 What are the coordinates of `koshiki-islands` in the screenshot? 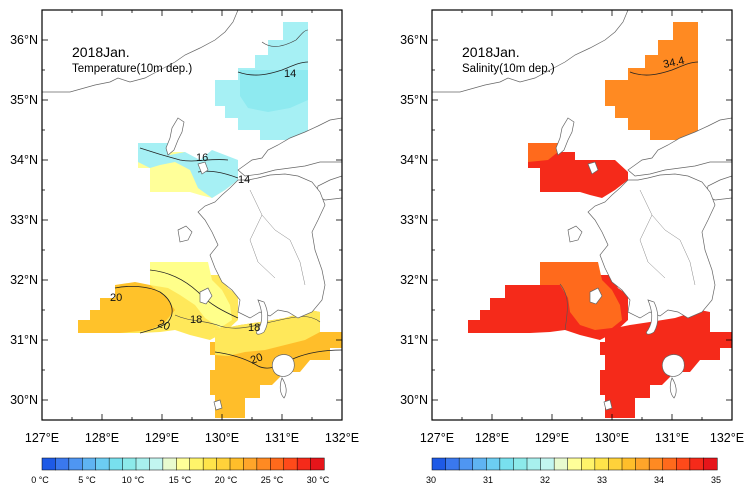 It's located at (206, 296).